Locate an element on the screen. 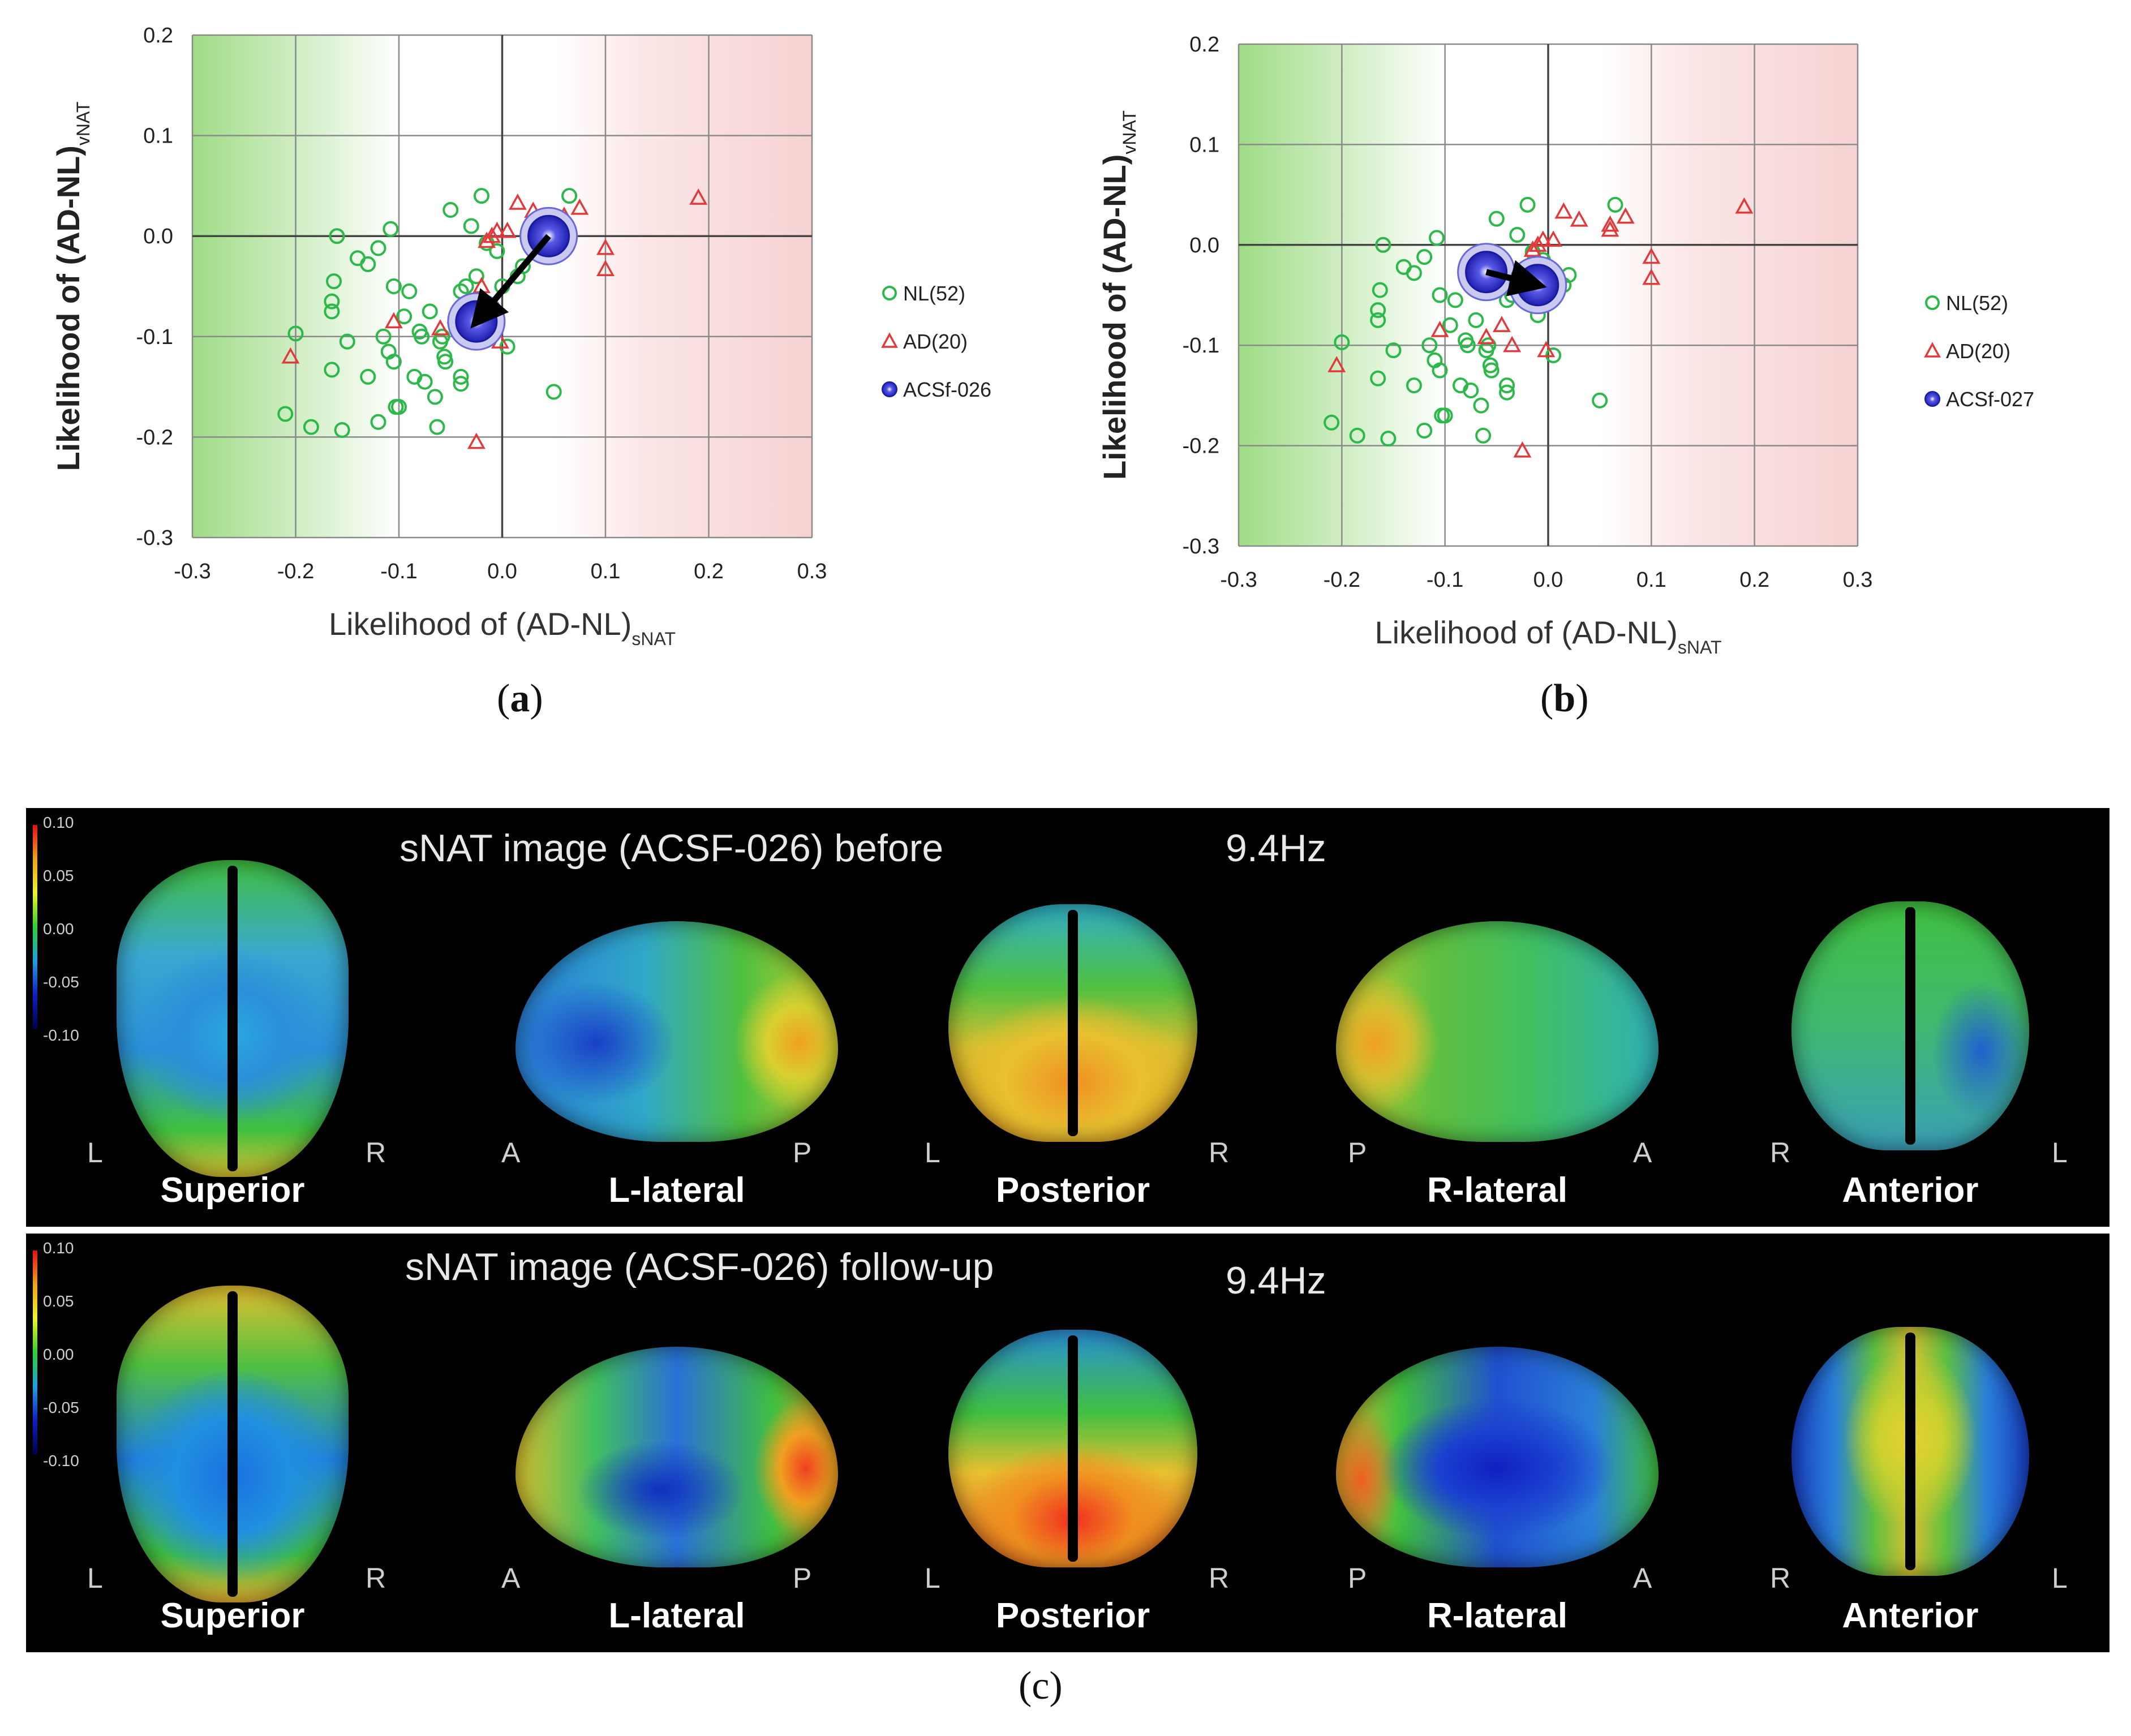 This screenshot has height=1736, width=2131. colorbar-tick-label: -0.10 is located at coordinates (61, 1460).